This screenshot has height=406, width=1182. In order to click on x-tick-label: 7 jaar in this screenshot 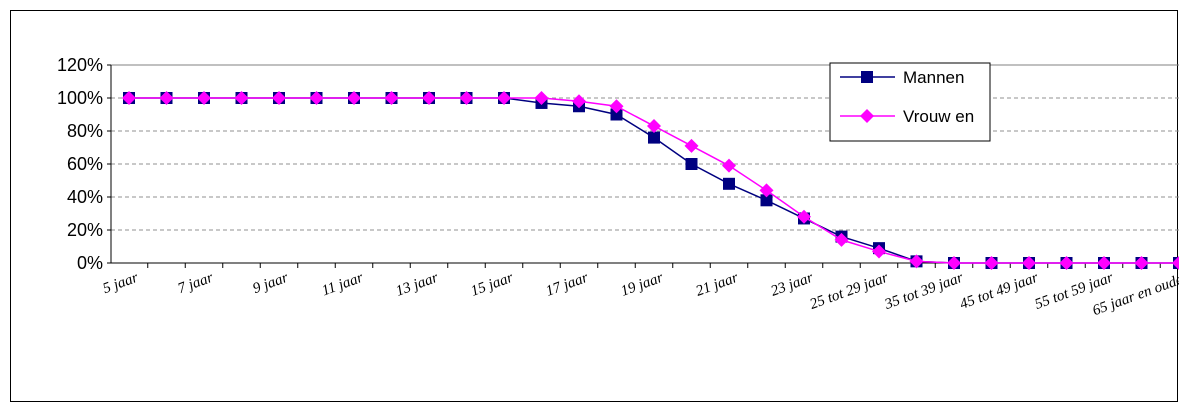, I will do `click(196, 283)`.